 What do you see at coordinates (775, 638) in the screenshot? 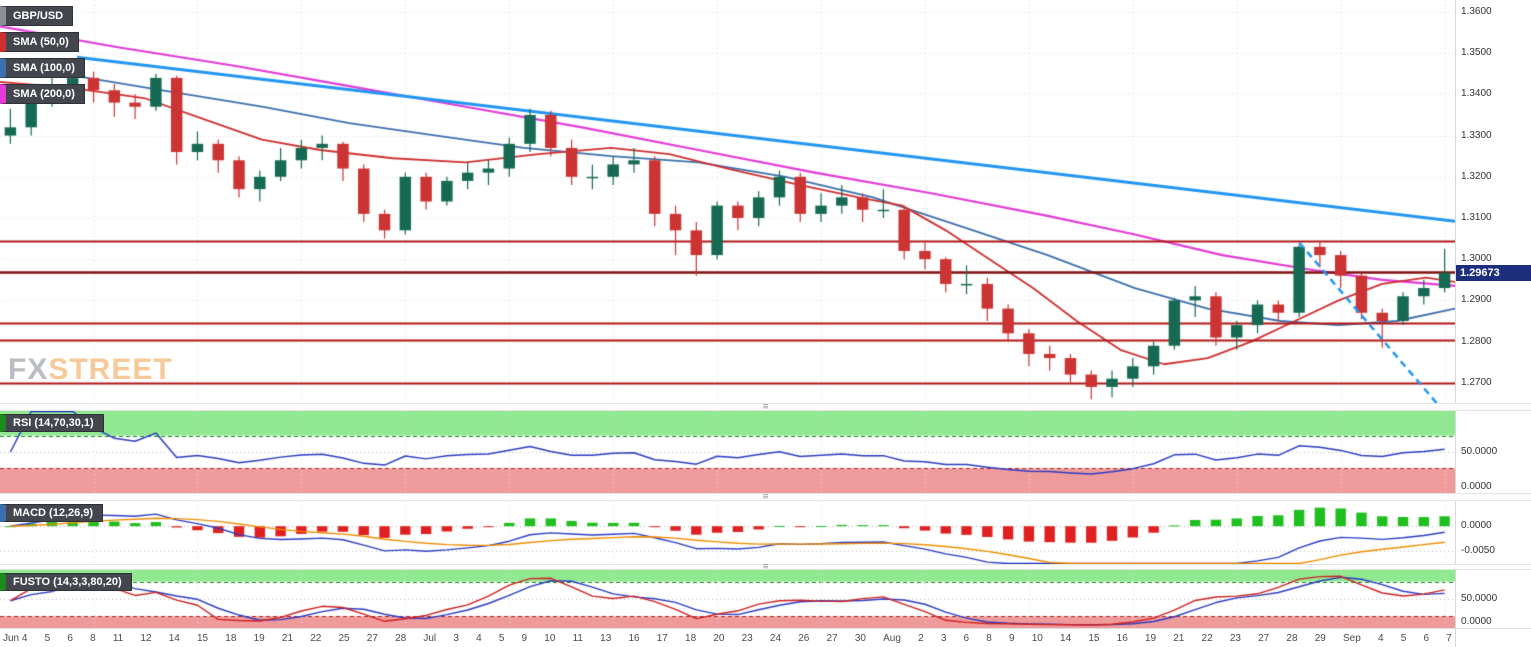
I see `x-axis-label: 24` at bounding box center [775, 638].